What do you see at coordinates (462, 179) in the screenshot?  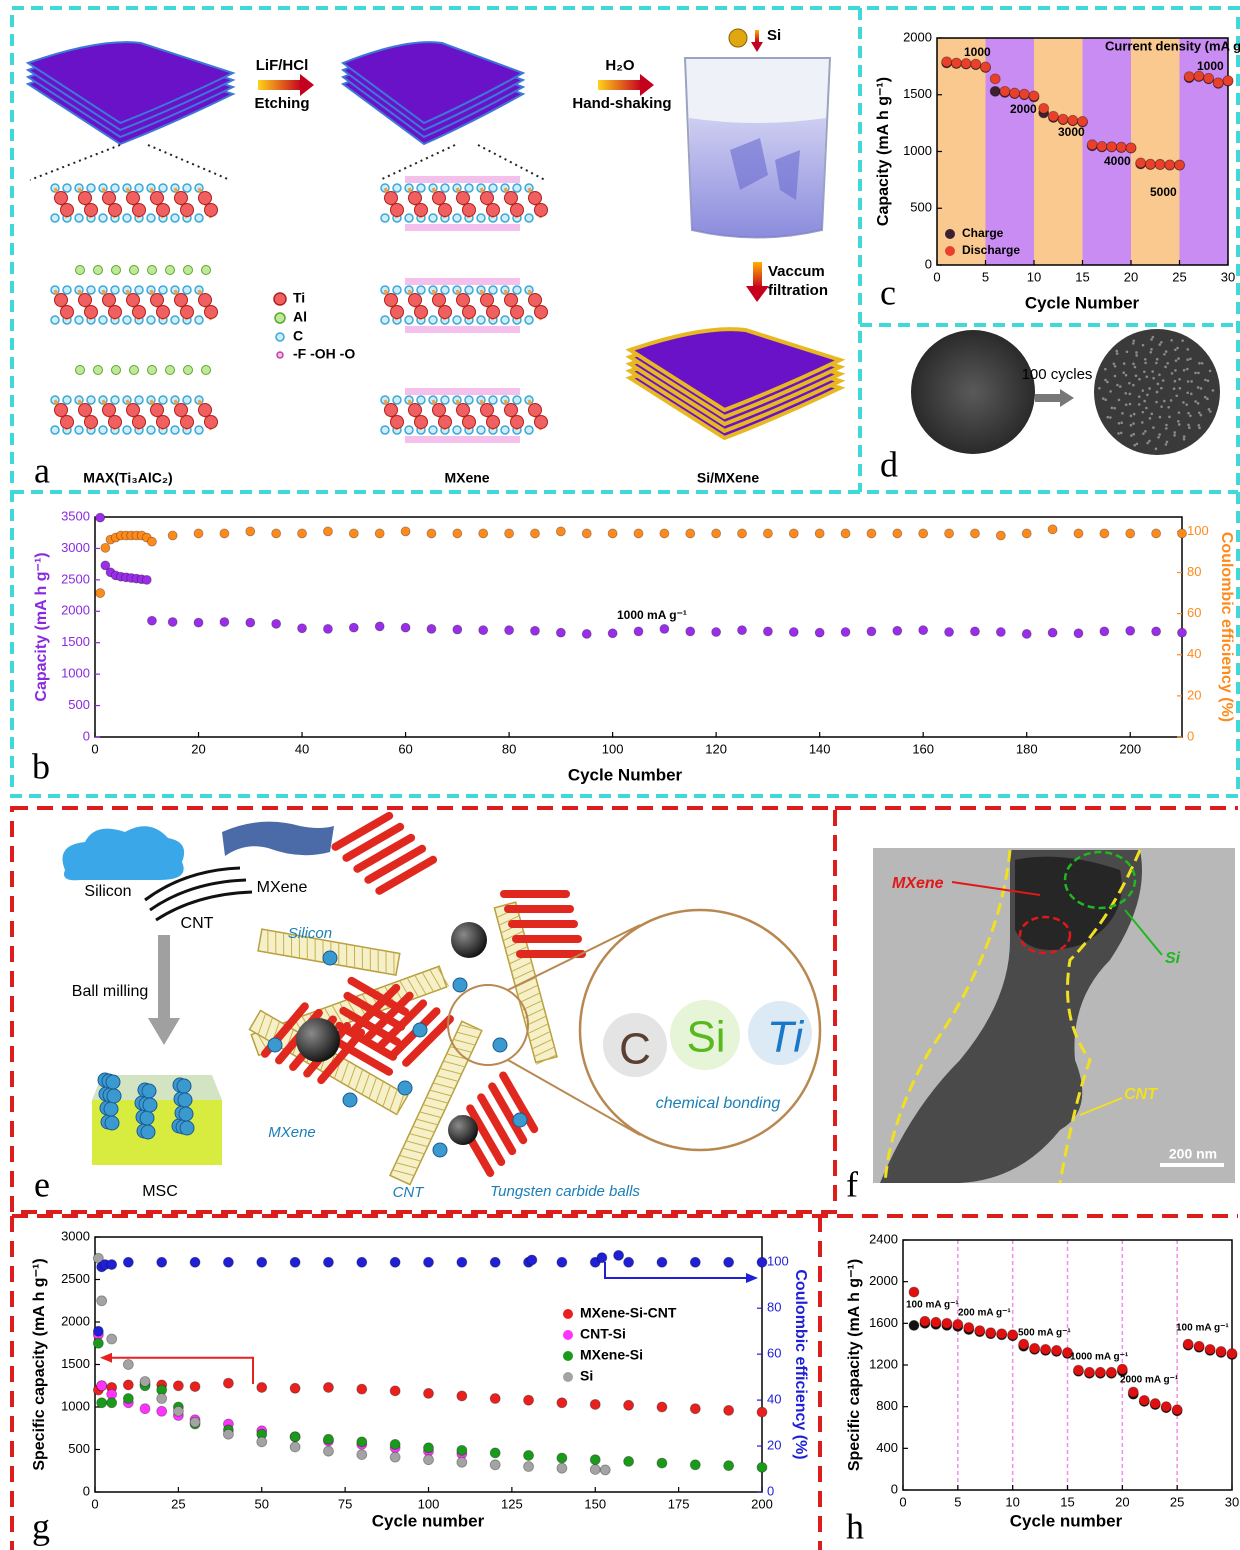 I see `termination` at bounding box center [462, 179].